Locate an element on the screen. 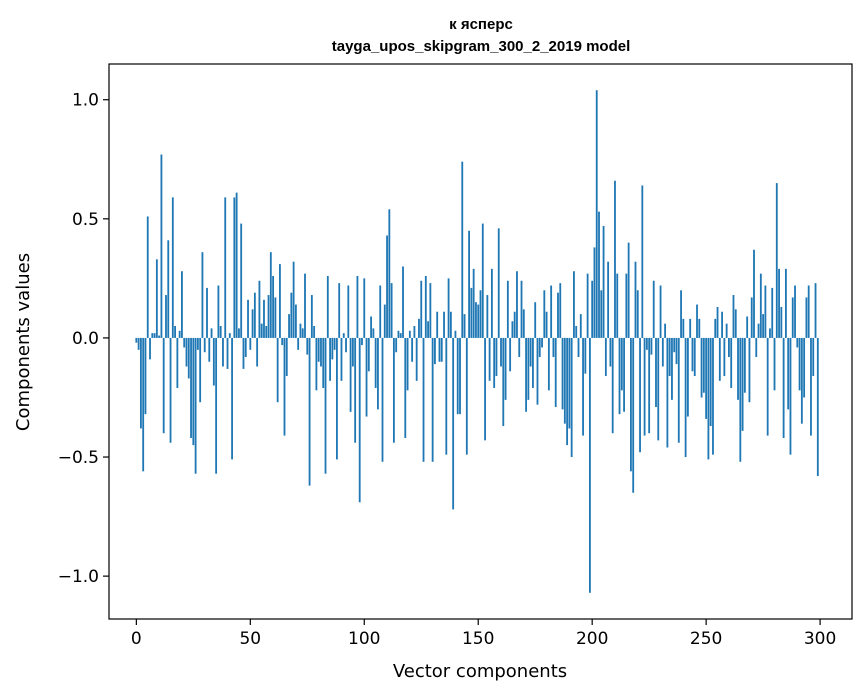  y-tick-label: 1.0 is located at coordinates (85, 101).